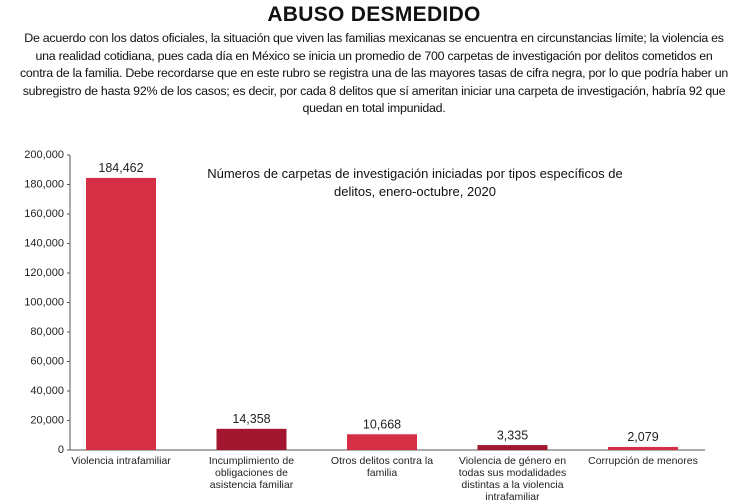 The image size is (748, 503). Describe the element at coordinates (642, 437) in the screenshot. I see `value-label: 2,079` at that location.